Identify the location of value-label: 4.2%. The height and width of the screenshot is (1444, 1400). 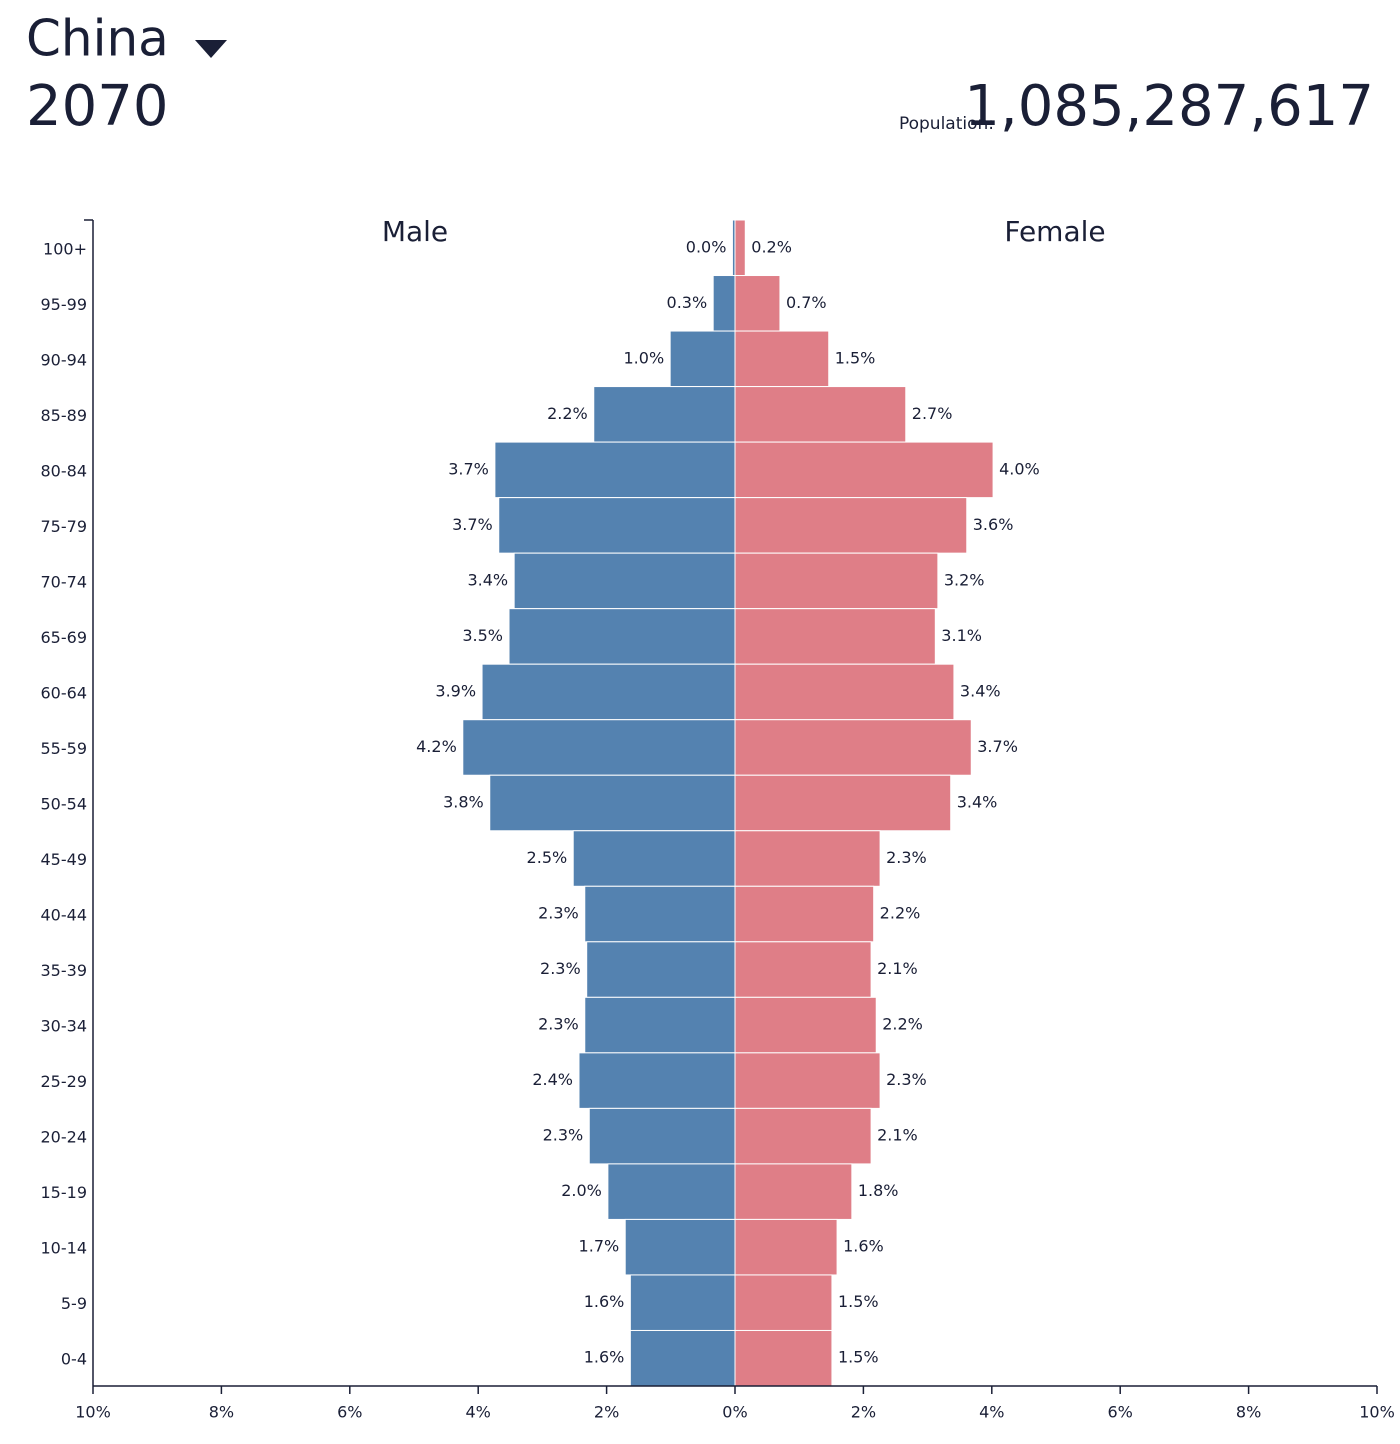
(436, 746).